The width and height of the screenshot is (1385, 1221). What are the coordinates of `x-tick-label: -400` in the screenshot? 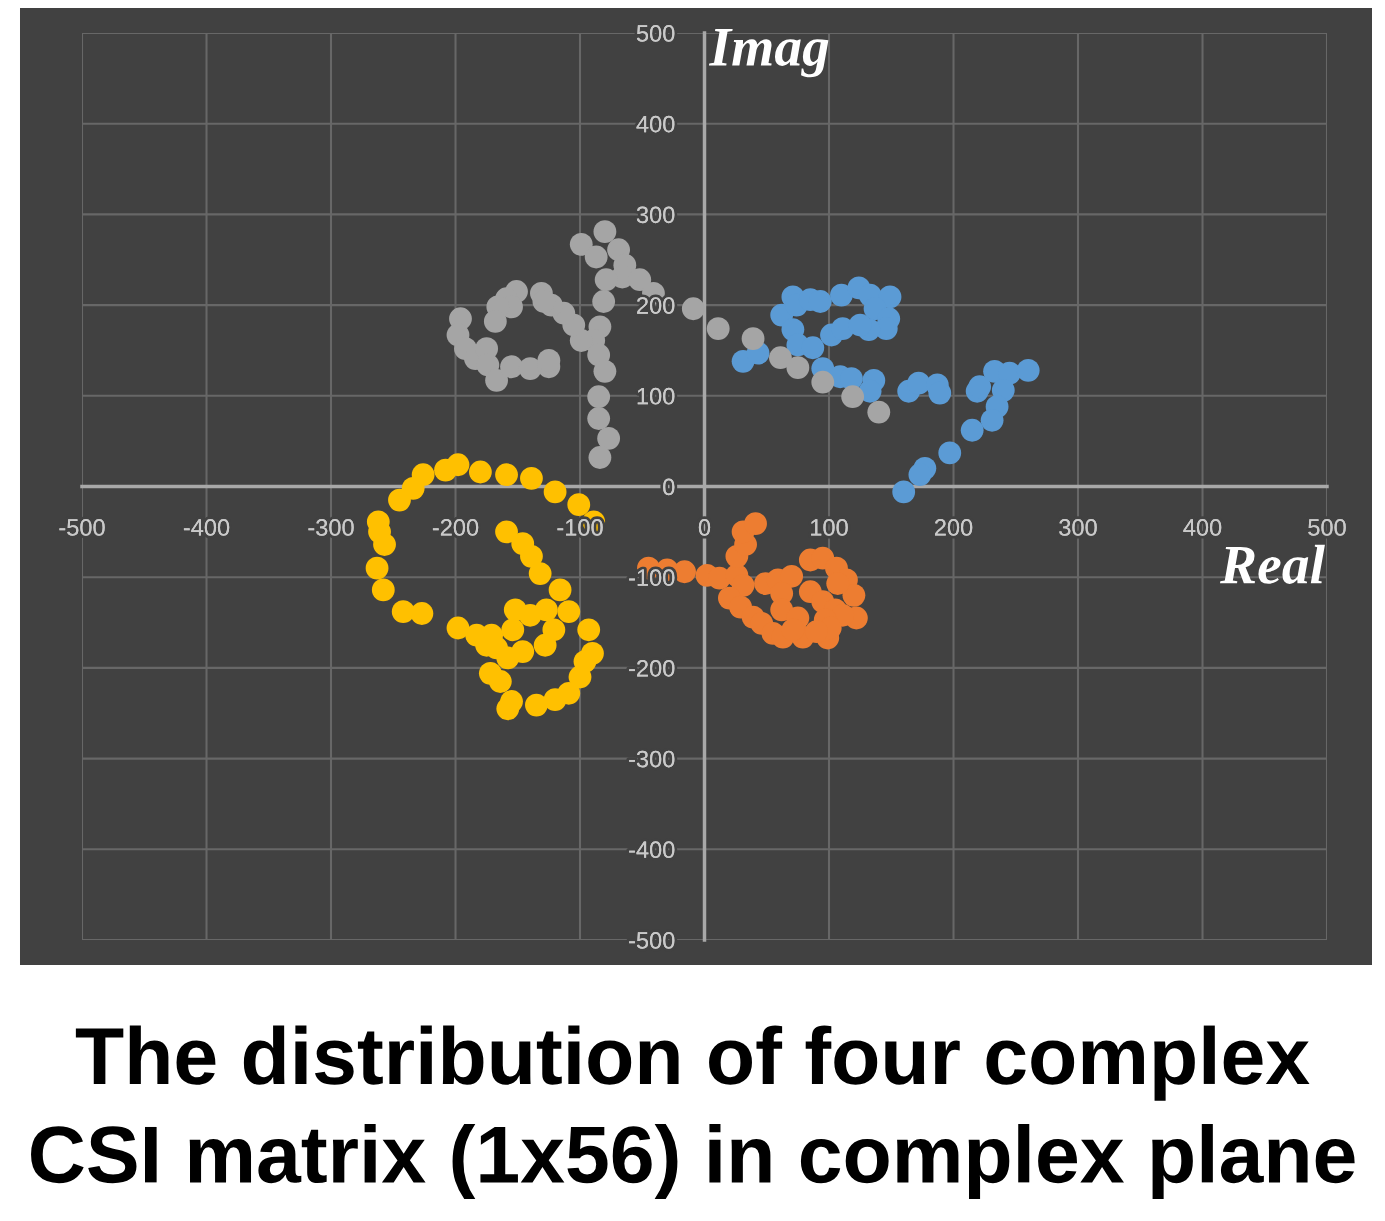 It's located at (206, 527).